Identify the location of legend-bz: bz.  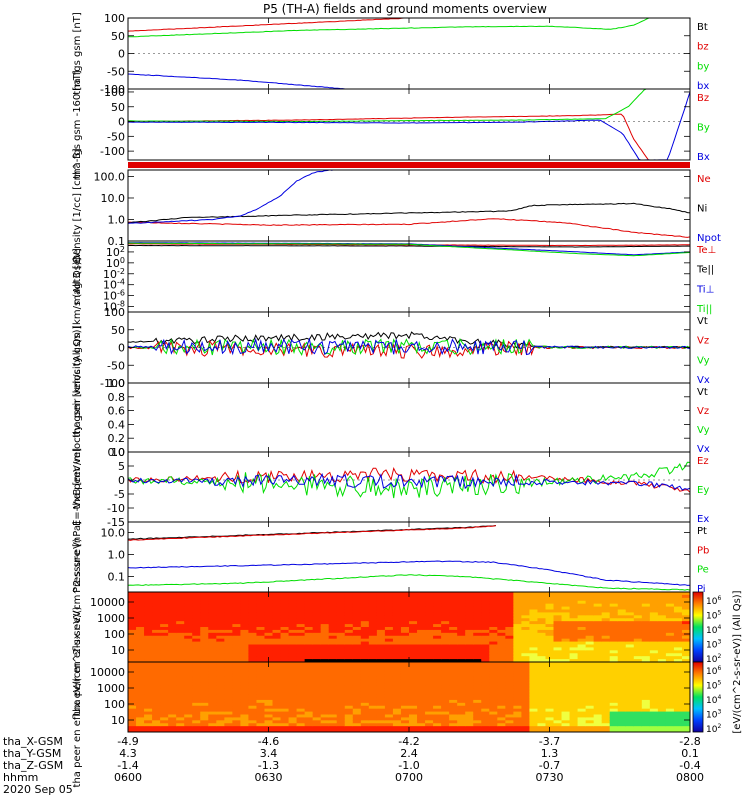
(703, 47).